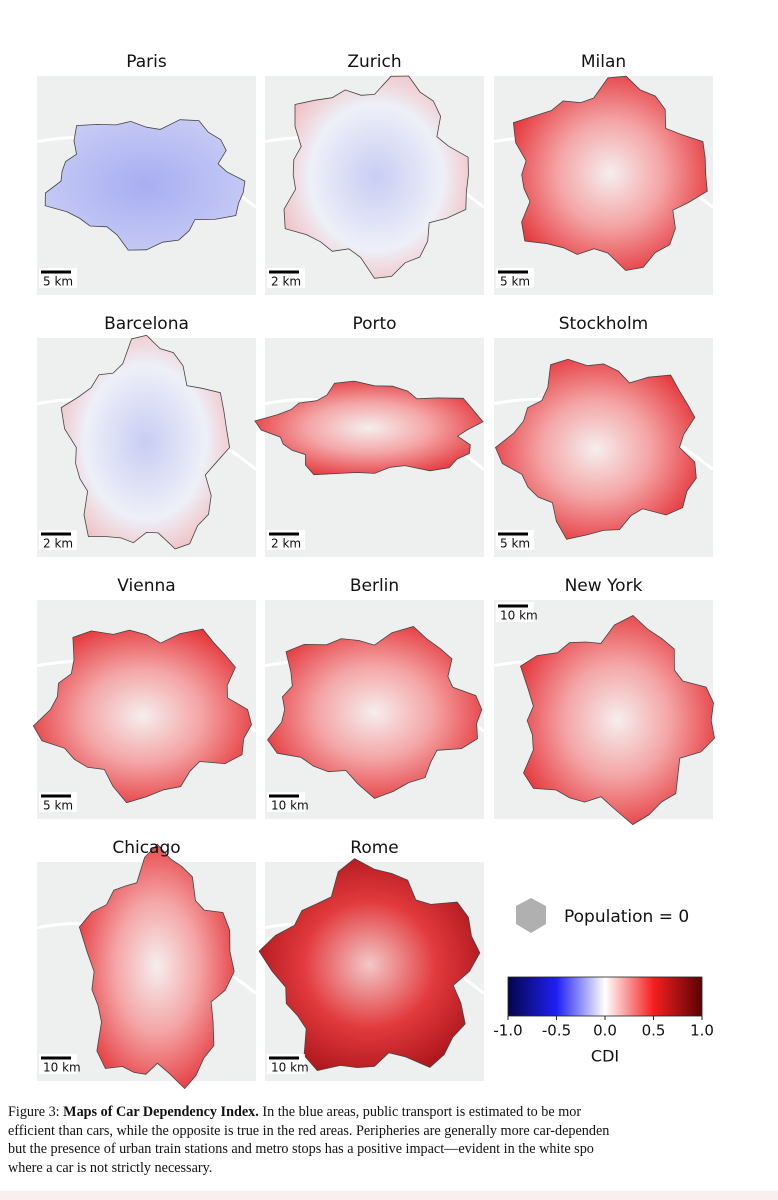  I want to click on colorbar-tick-label: 0.5, so click(654, 1031).